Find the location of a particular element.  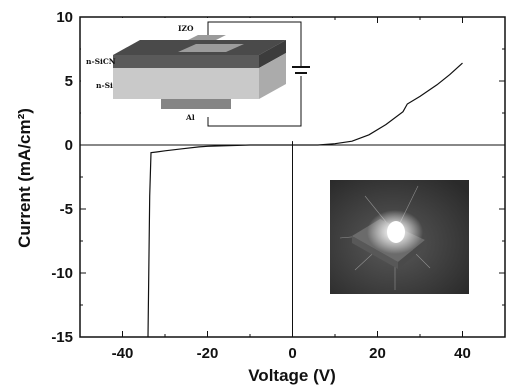

emission-photo-inset is located at coordinates (399, 237).